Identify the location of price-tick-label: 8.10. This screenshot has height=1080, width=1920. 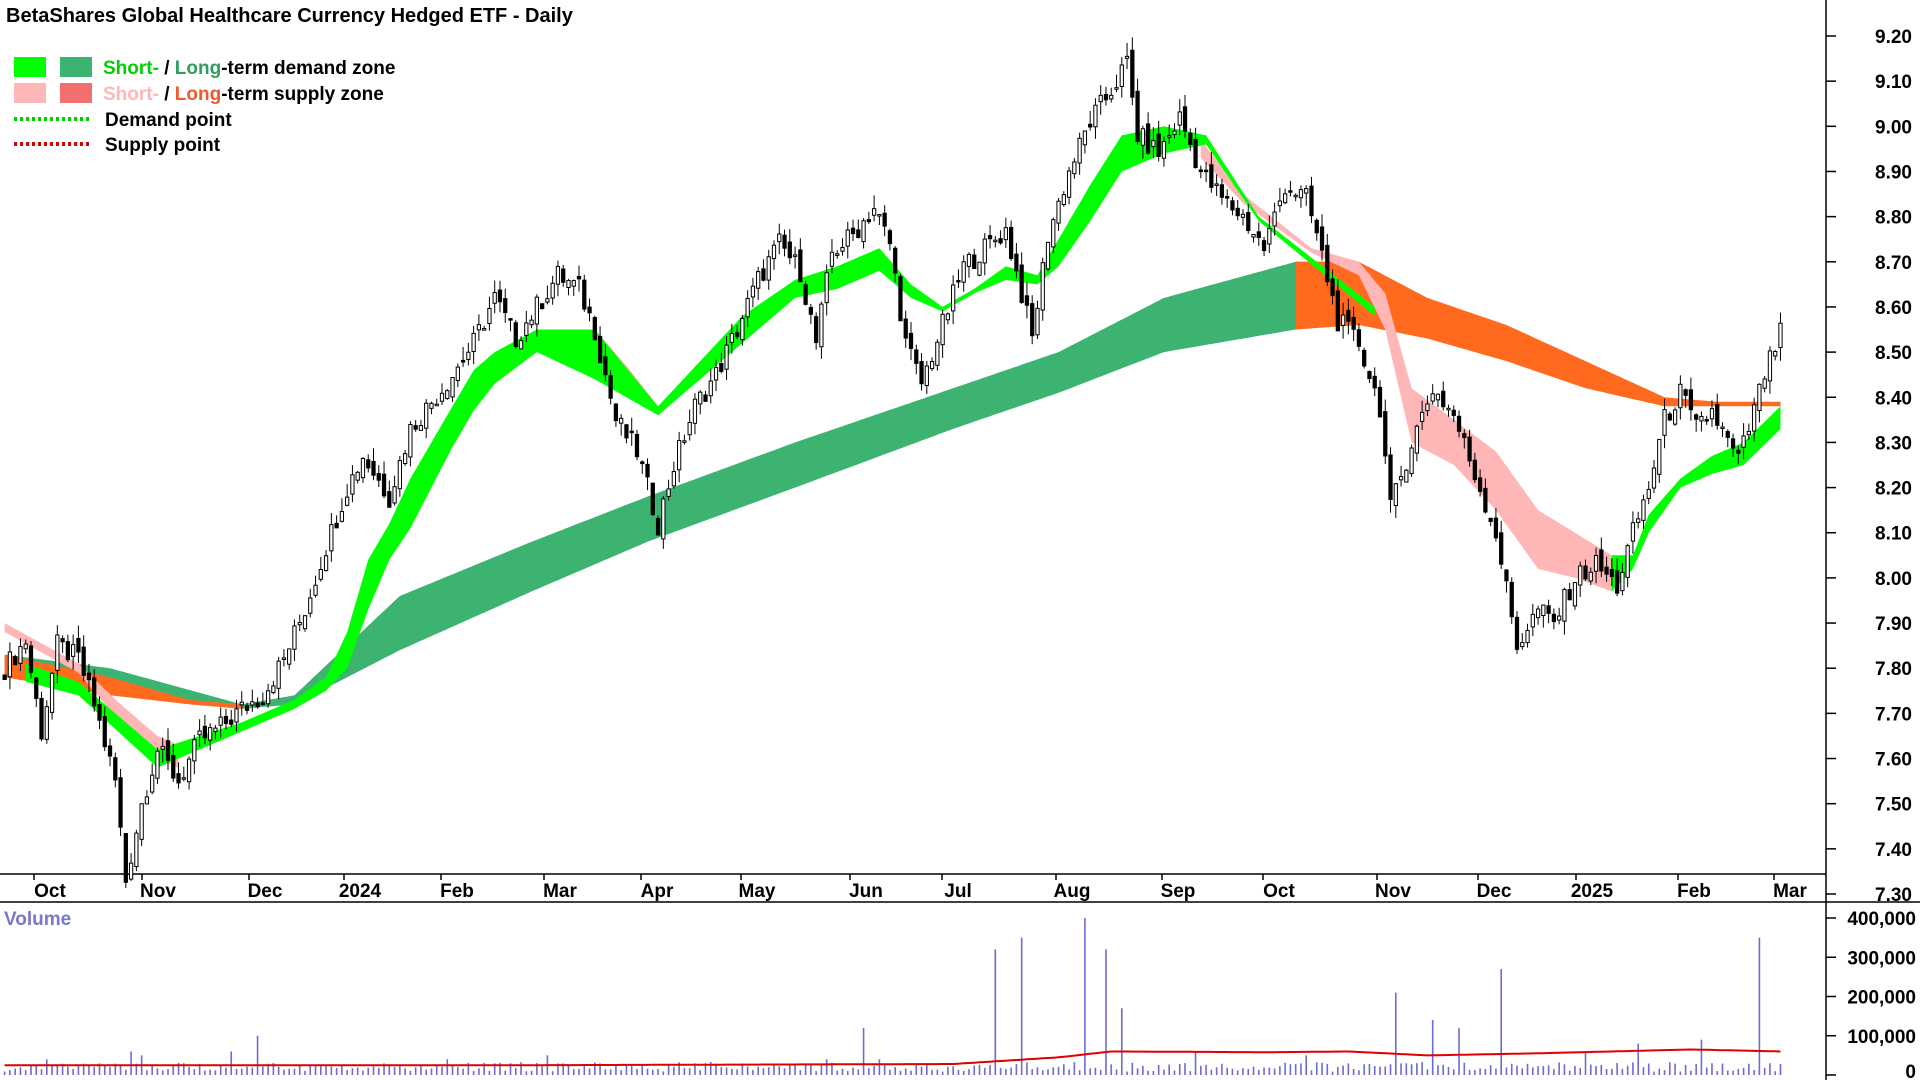
(1893, 534).